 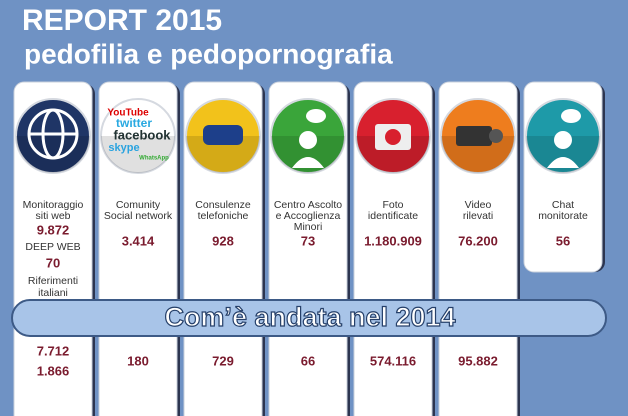 What do you see at coordinates (53, 205) in the screenshot?
I see `label: Monitoraggio` at bounding box center [53, 205].